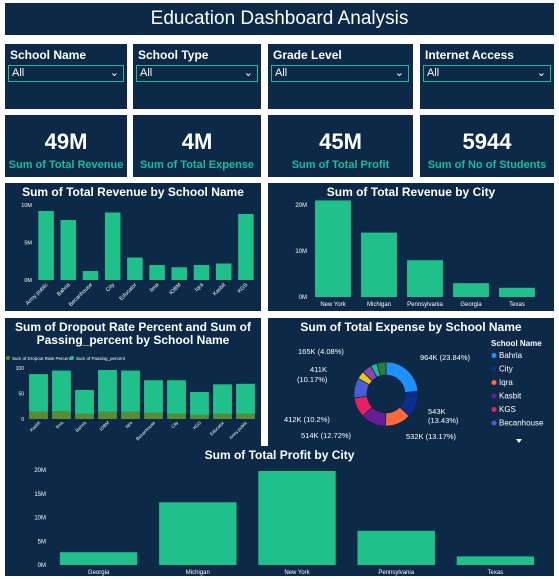  Describe the element at coordinates (396, 573) in the screenshot. I see `x-tick-label: Pennsylvania` at that location.